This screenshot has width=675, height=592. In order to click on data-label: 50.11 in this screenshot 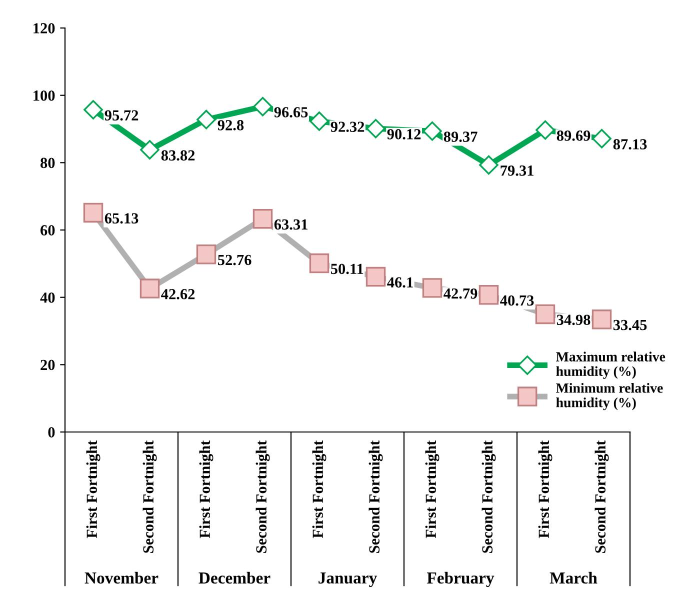, I will do `click(347, 269)`.